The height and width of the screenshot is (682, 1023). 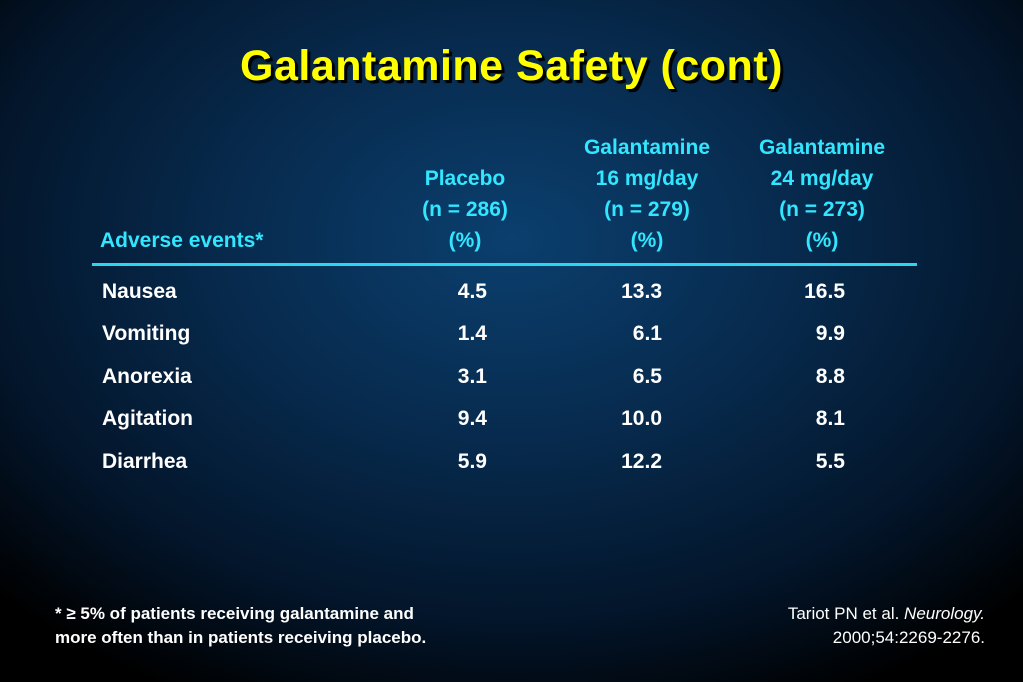 I want to click on header-placebo: Placebo (n = 286) (%), so click(x=465, y=209).